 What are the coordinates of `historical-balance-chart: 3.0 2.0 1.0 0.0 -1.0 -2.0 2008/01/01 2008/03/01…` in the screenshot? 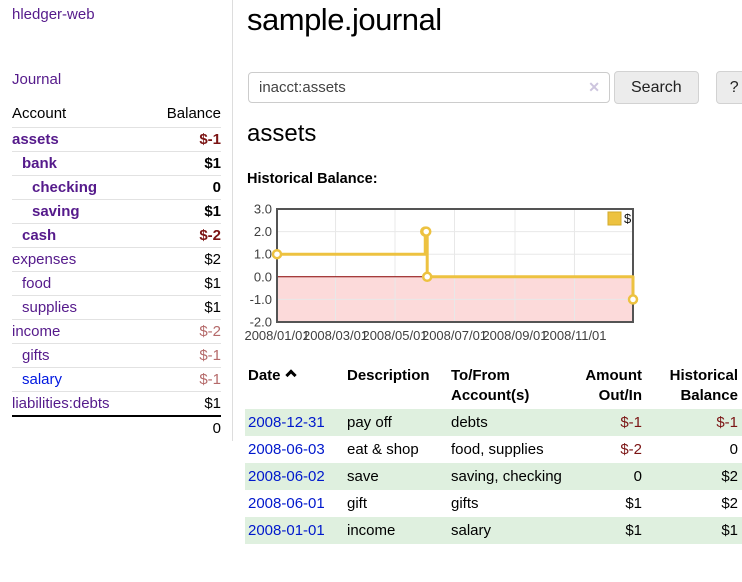 It's located at (444, 276).